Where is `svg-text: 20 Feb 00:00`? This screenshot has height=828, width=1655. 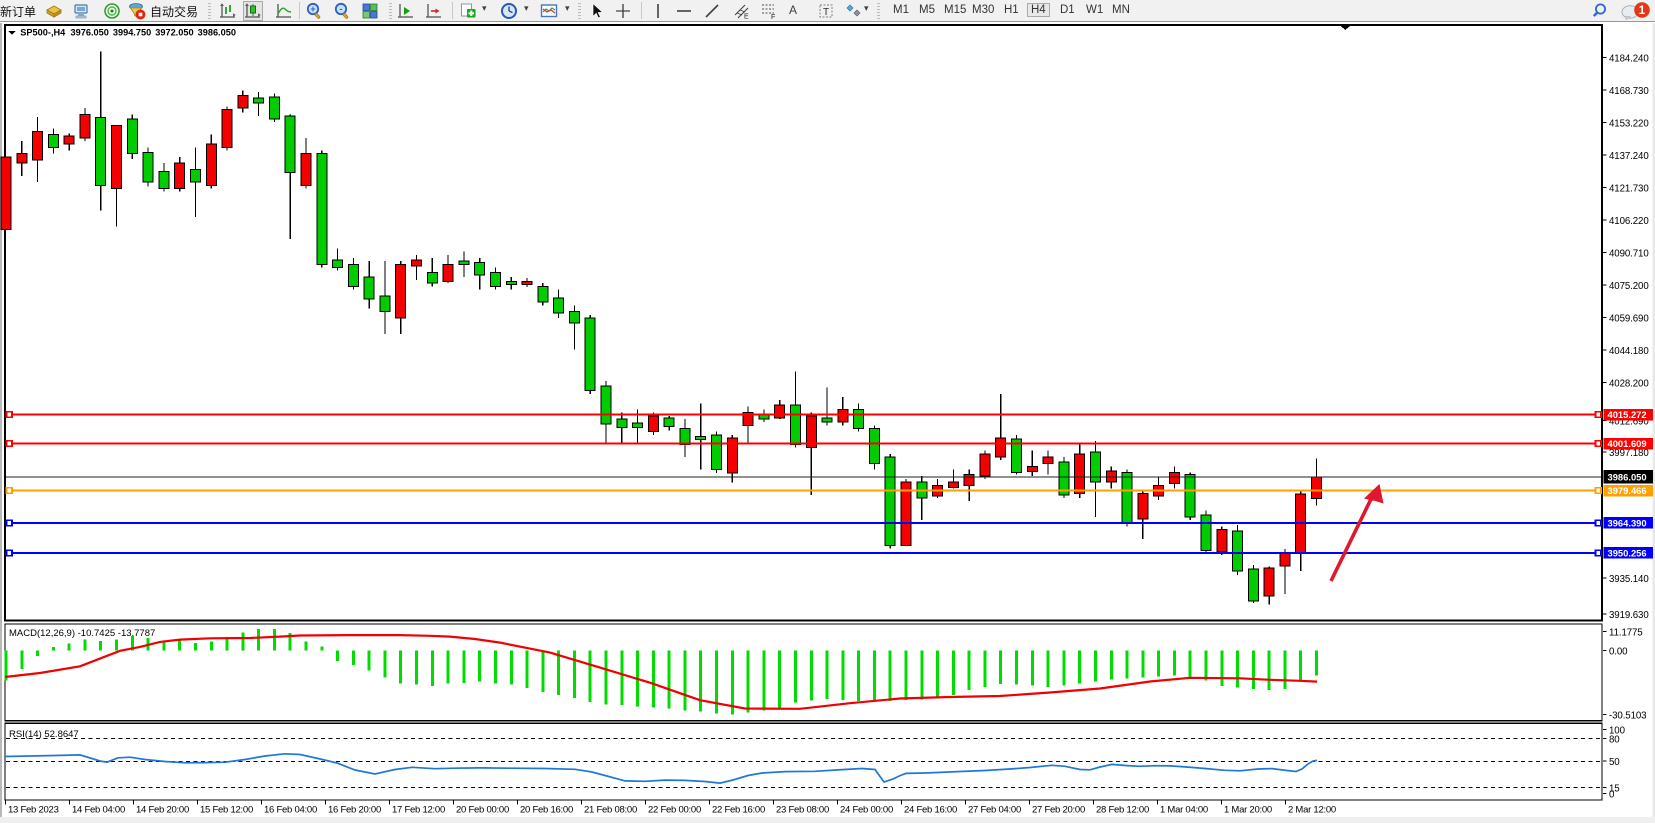
svg-text: 20 Feb 00:00 is located at coordinates (482, 810).